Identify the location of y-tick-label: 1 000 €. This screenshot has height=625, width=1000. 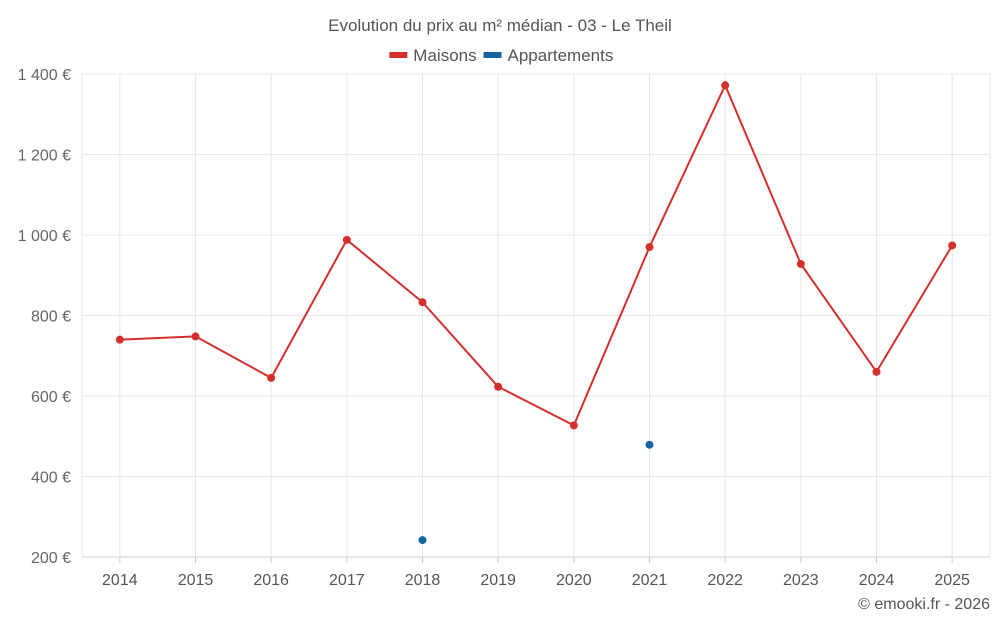
(44, 236).